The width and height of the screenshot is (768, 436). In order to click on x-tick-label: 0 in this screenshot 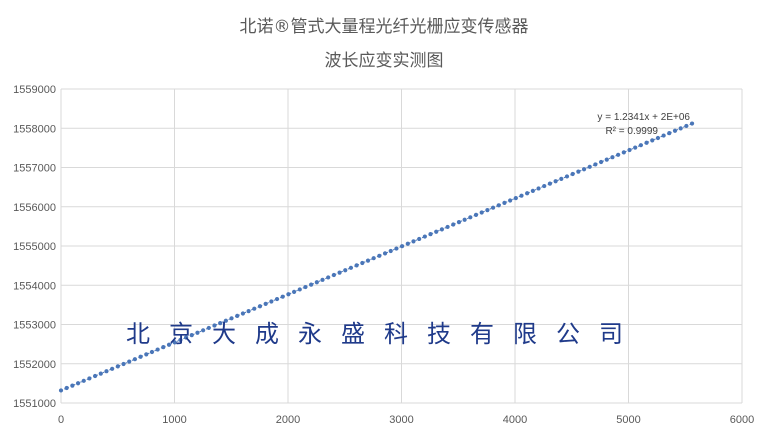, I will do `click(61, 420)`.